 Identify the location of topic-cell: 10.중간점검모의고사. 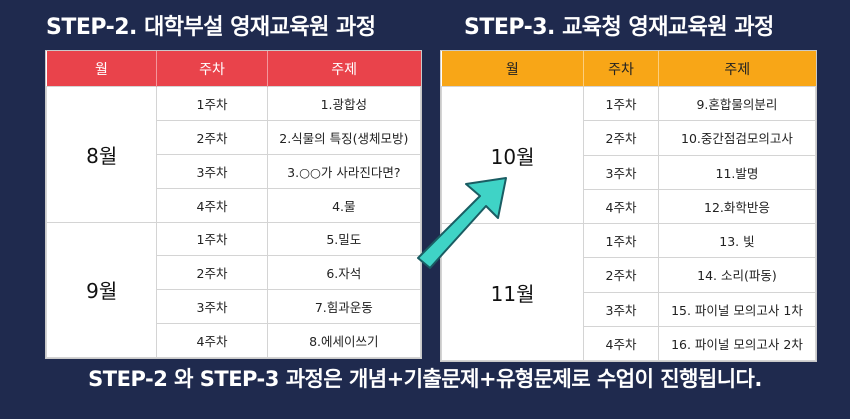
(737, 138).